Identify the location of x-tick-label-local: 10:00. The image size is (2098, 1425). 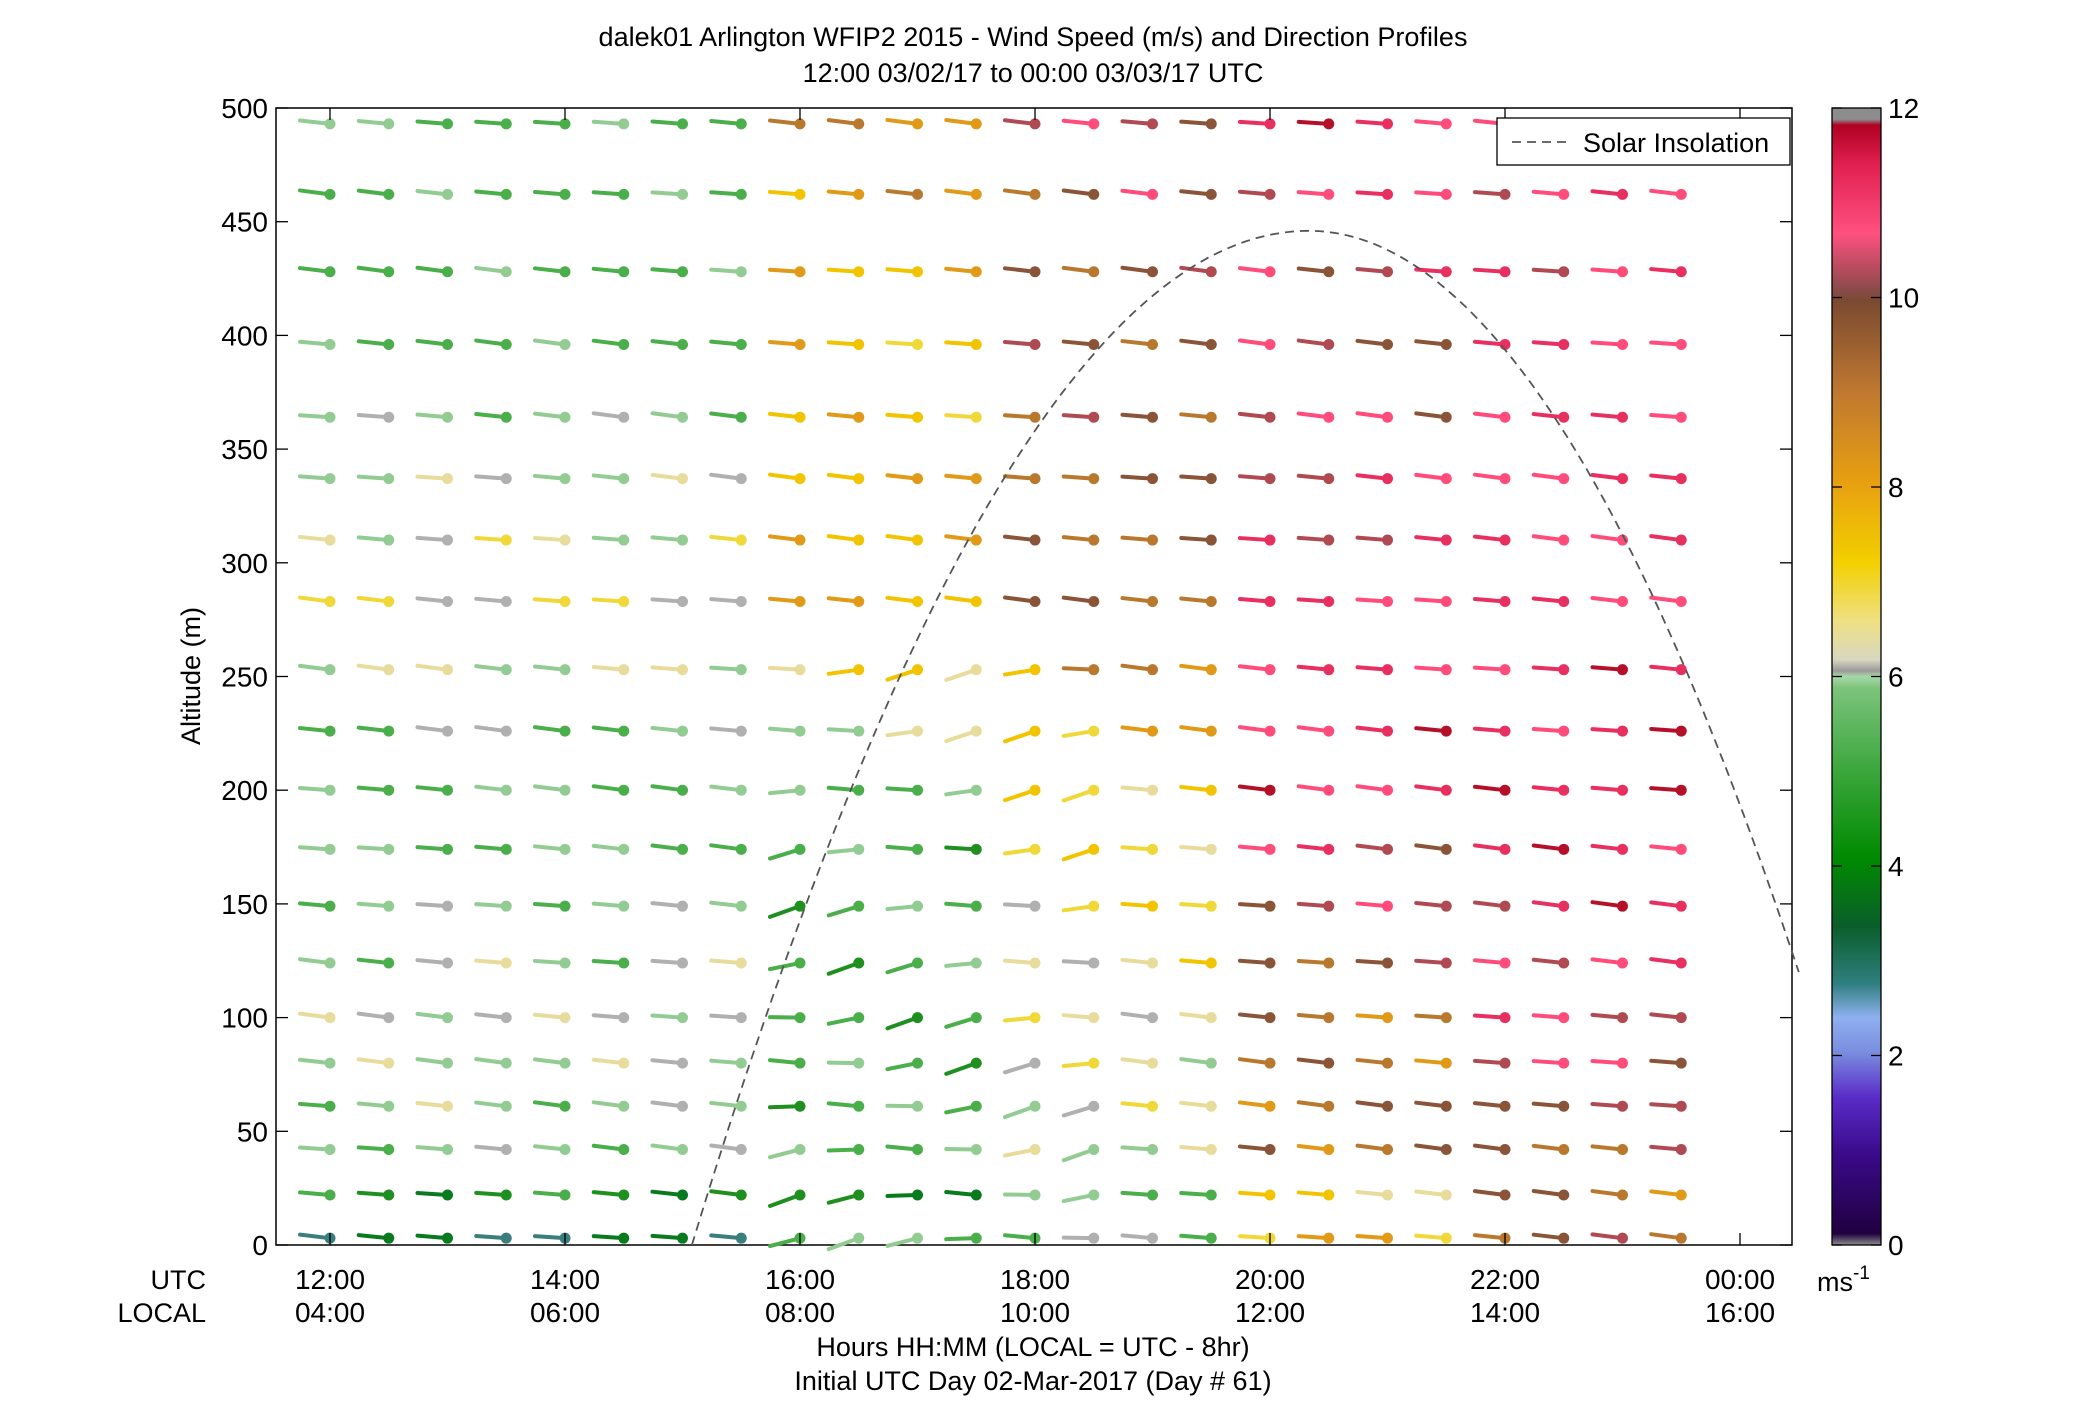
(1035, 1312).